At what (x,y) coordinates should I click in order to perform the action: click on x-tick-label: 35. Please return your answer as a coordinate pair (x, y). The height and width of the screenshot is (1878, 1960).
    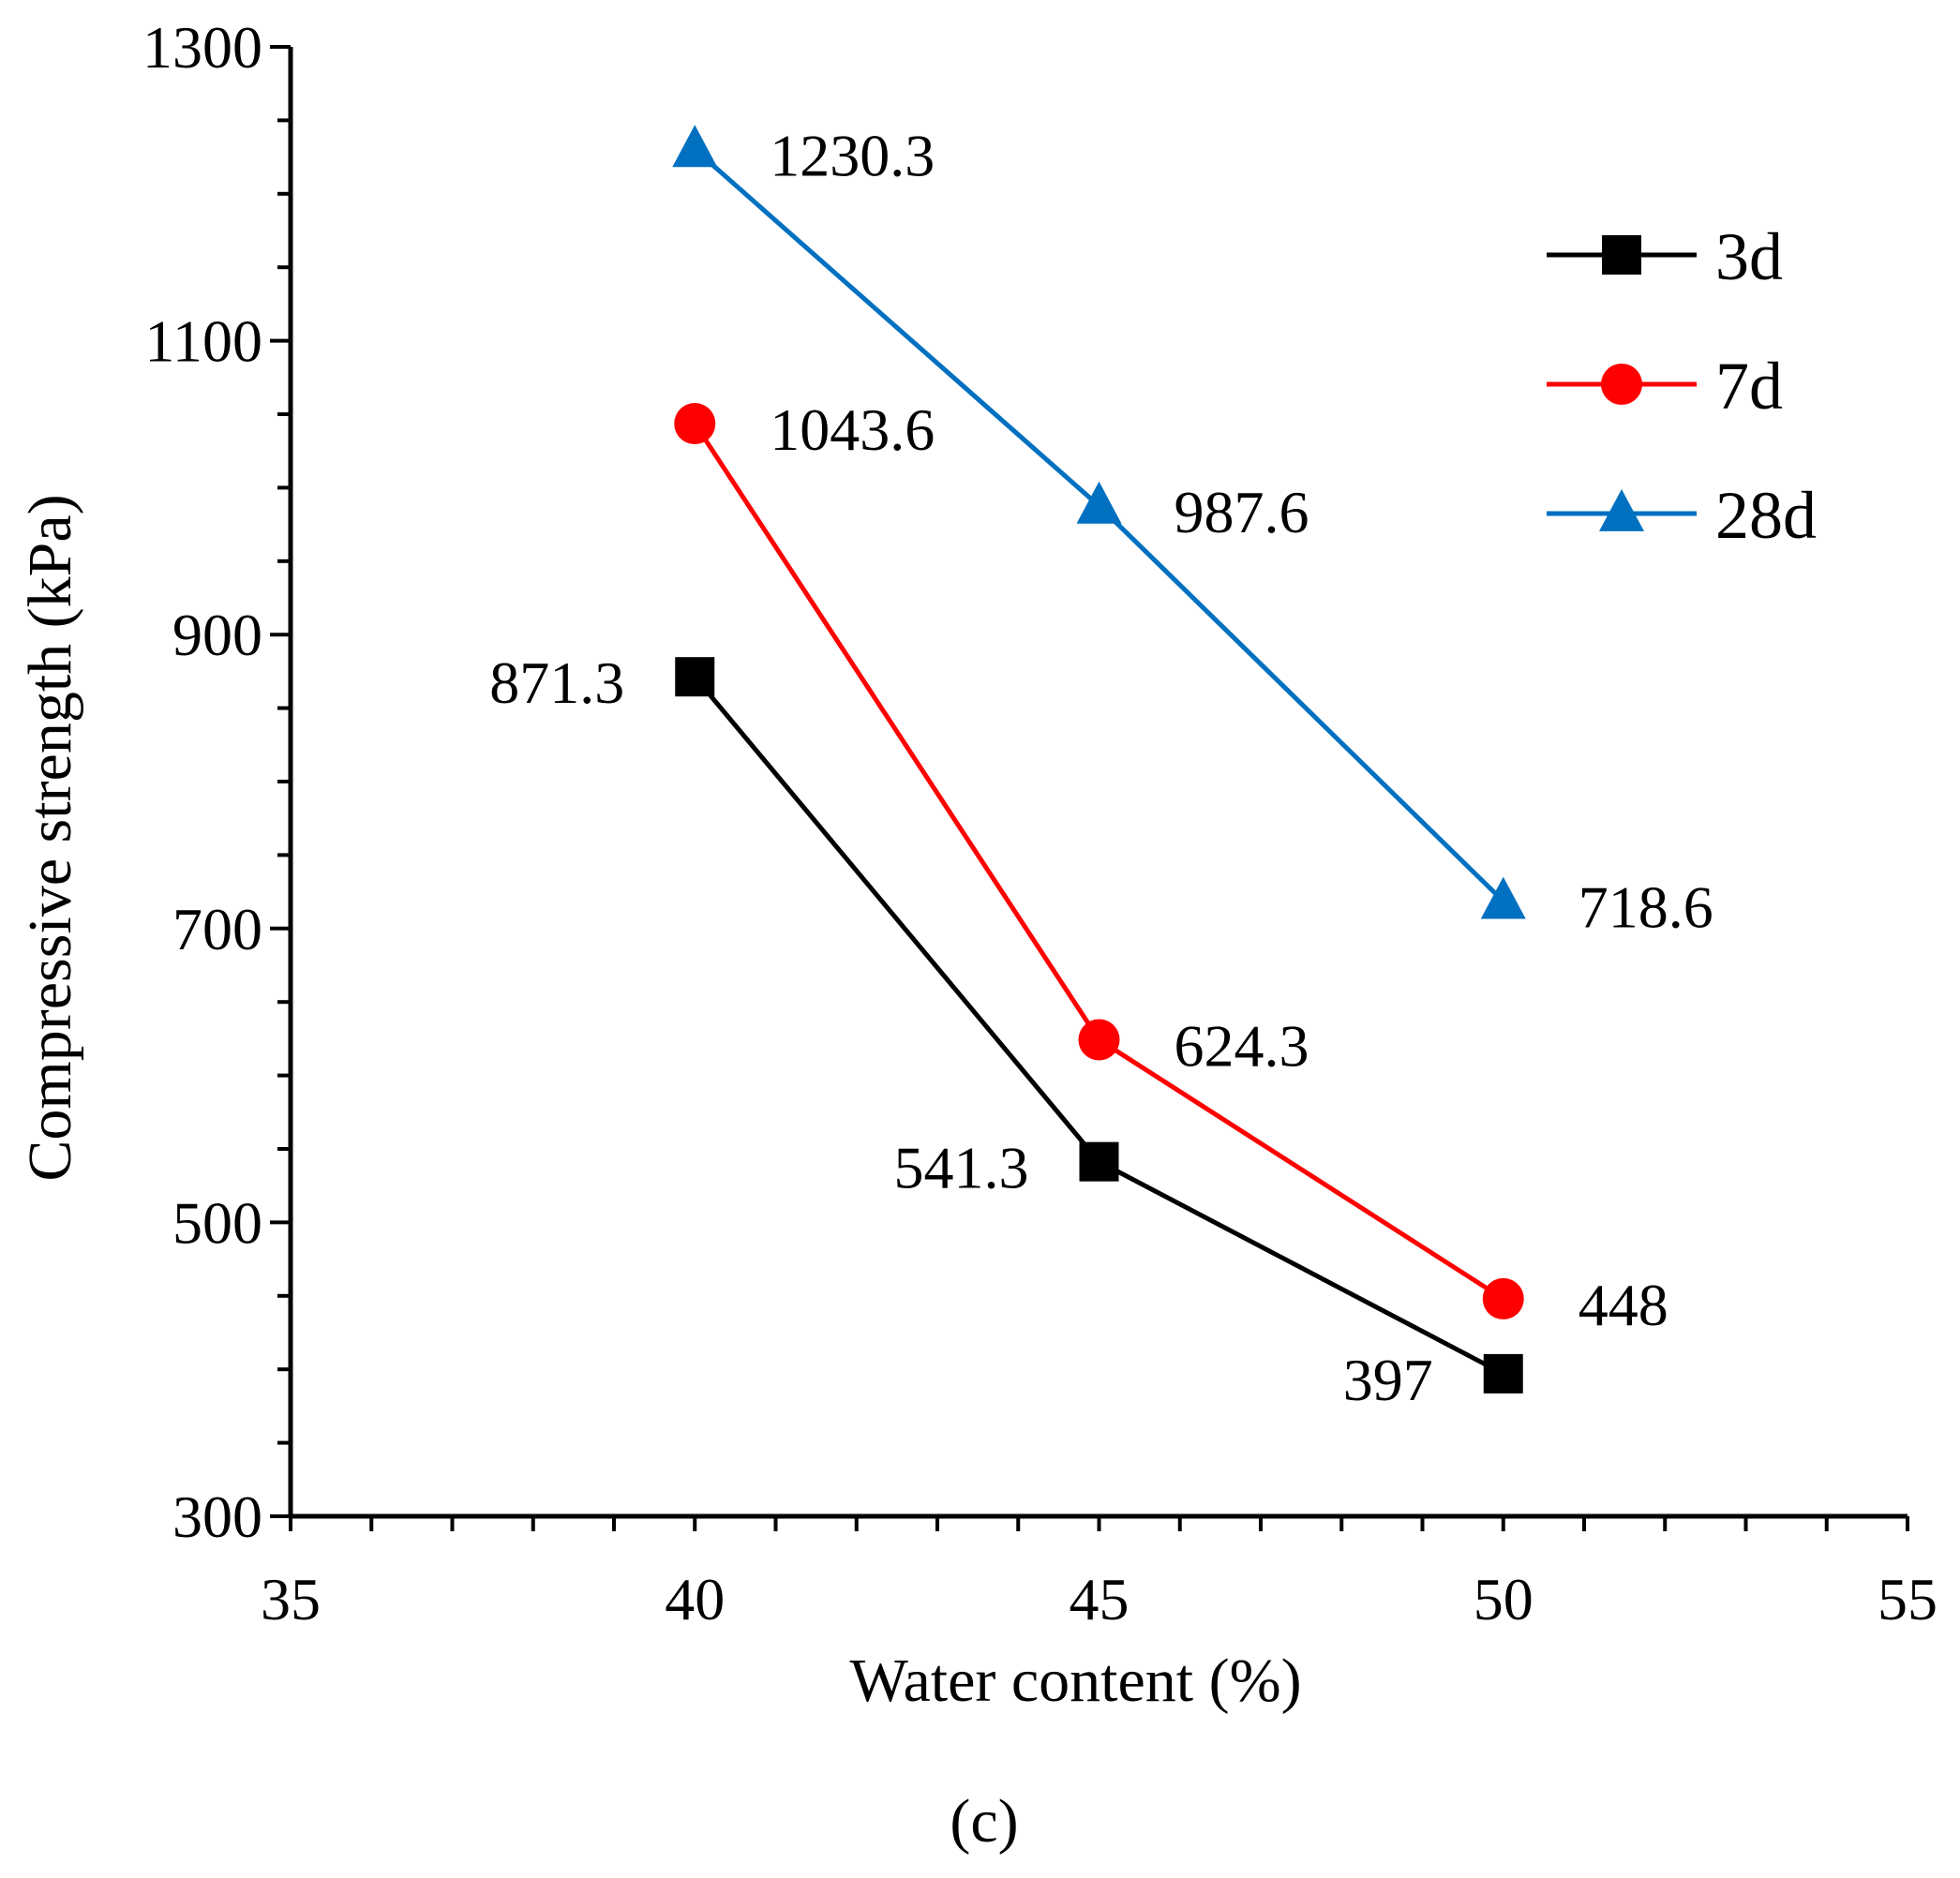
    Looking at the image, I should click on (291, 1599).